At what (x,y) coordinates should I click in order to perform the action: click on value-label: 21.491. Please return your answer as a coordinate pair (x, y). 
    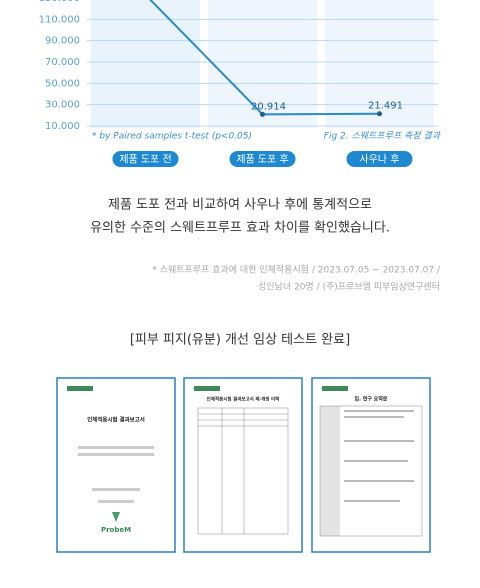
    Looking at the image, I should click on (385, 106).